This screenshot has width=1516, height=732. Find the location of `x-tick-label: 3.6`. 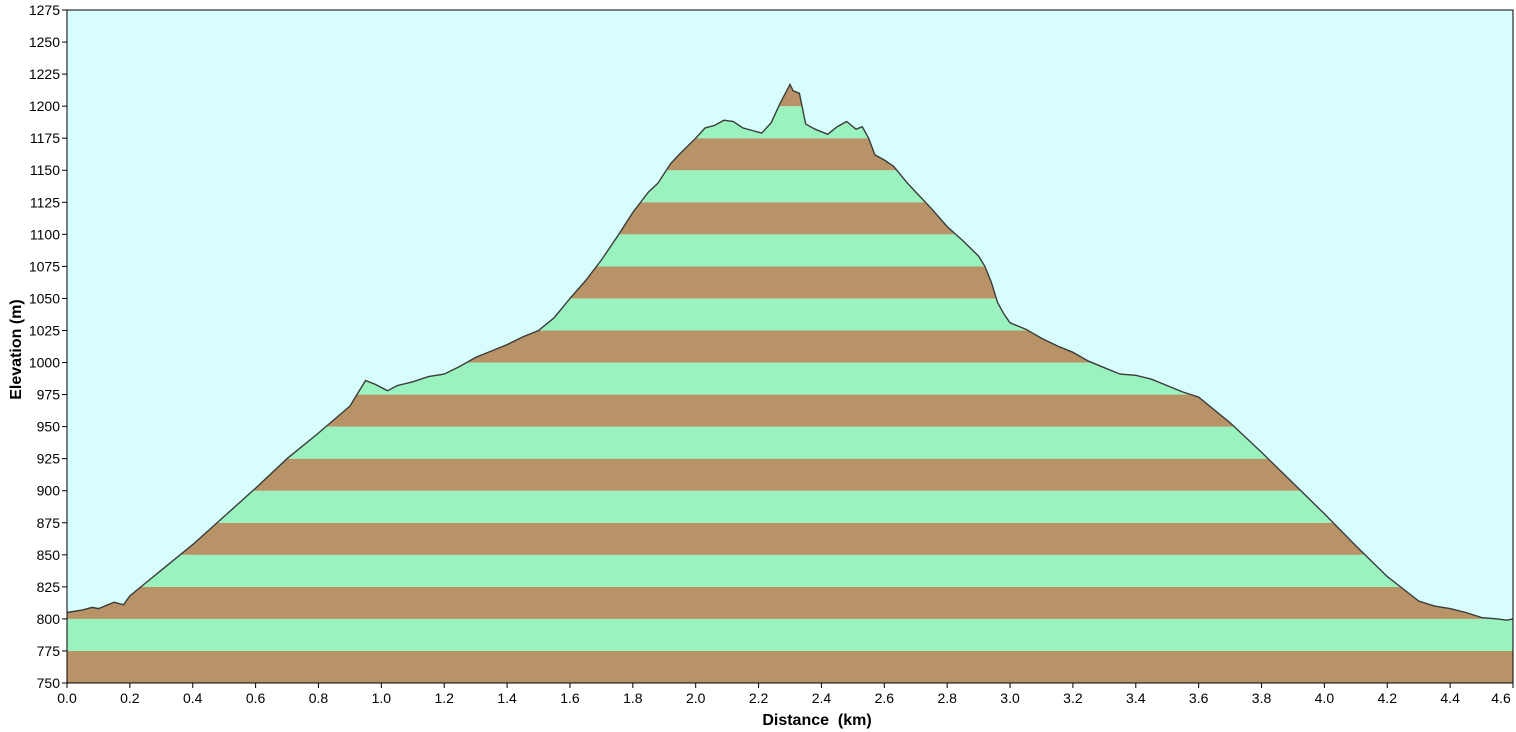

x-tick-label: 3.6 is located at coordinates (1199, 698).